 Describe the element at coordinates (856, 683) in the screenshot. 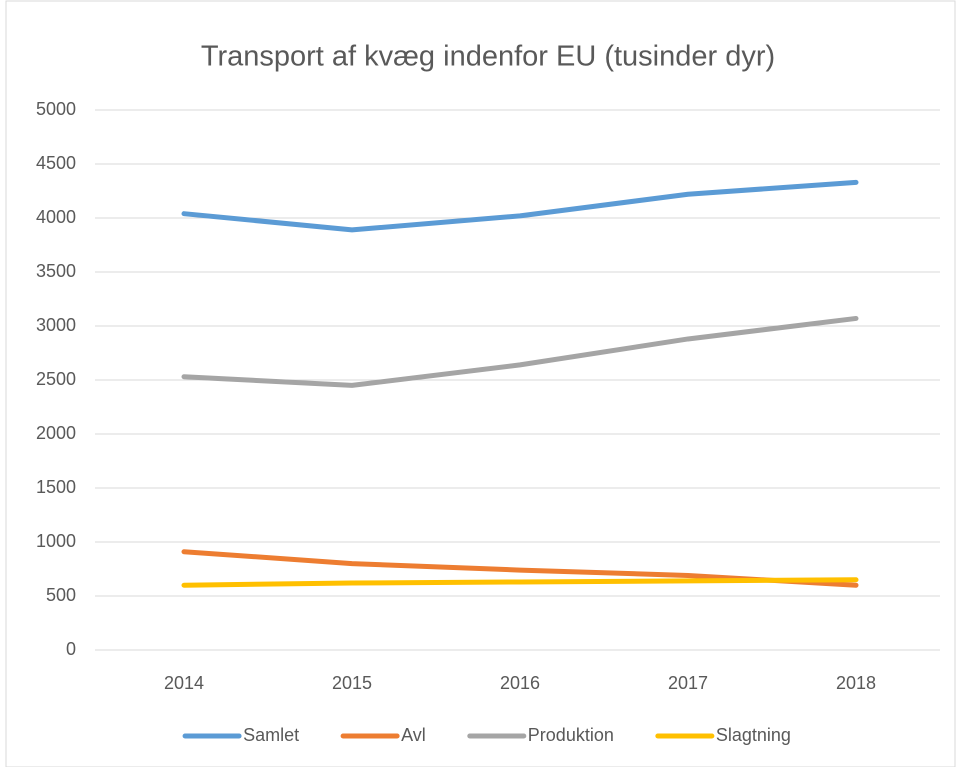

I see `x-tick-label: 2018` at that location.